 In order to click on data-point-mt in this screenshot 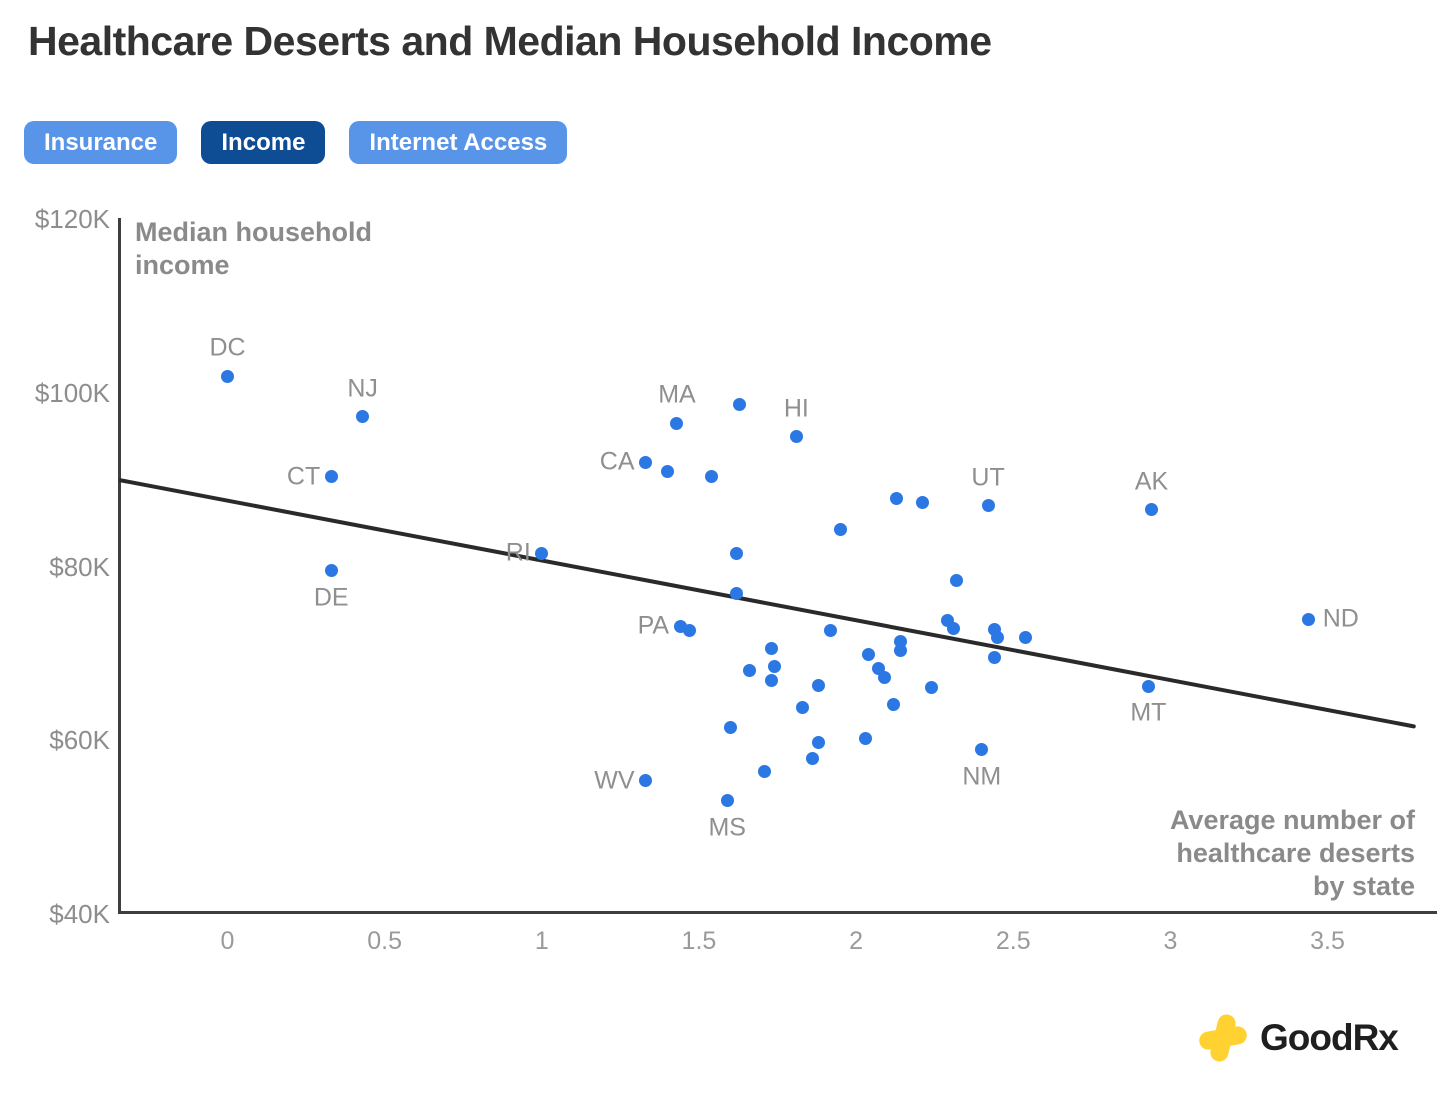, I will do `click(1148, 686)`.